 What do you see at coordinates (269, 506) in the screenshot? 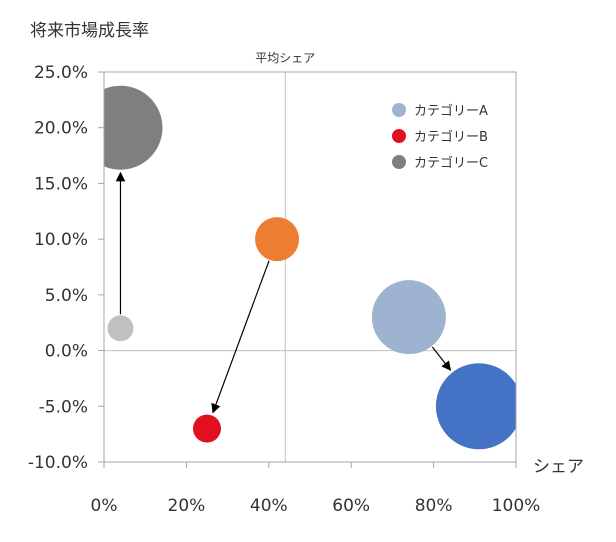
I see `x-tick-label: 40%` at bounding box center [269, 506].